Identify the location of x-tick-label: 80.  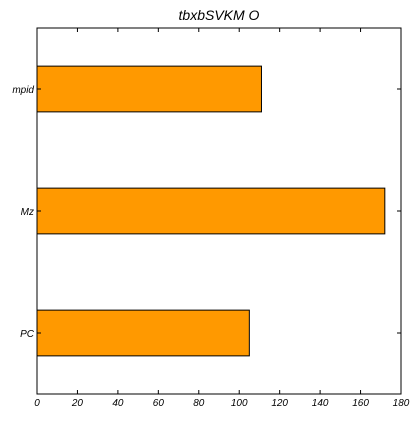
(199, 403).